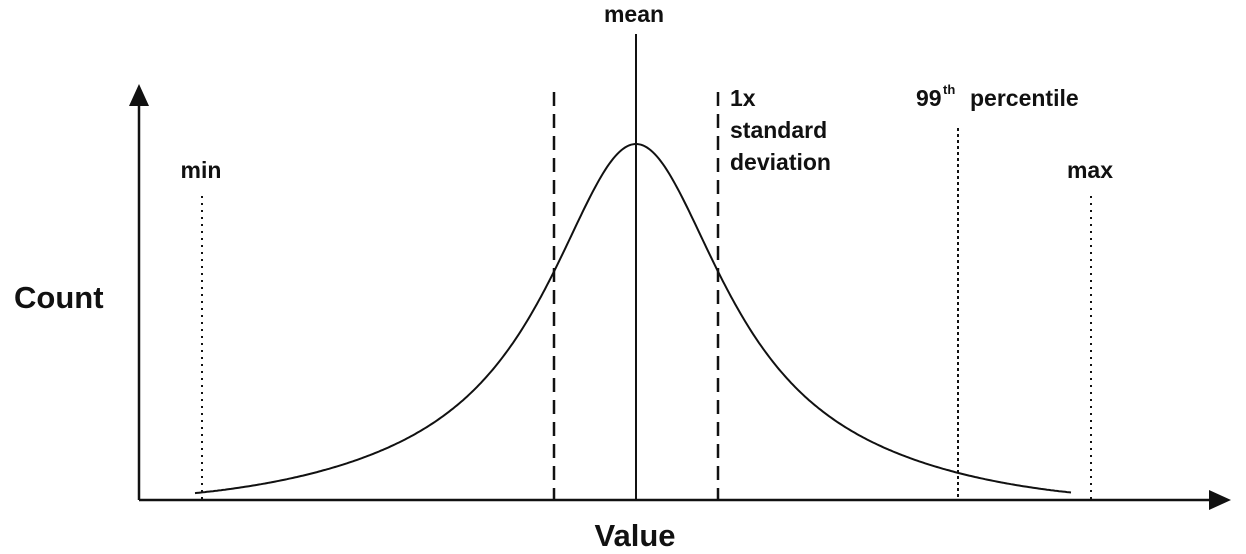 The height and width of the screenshot is (554, 1246). What do you see at coordinates (949, 89) in the screenshot?
I see `p99-label-suffix: th` at bounding box center [949, 89].